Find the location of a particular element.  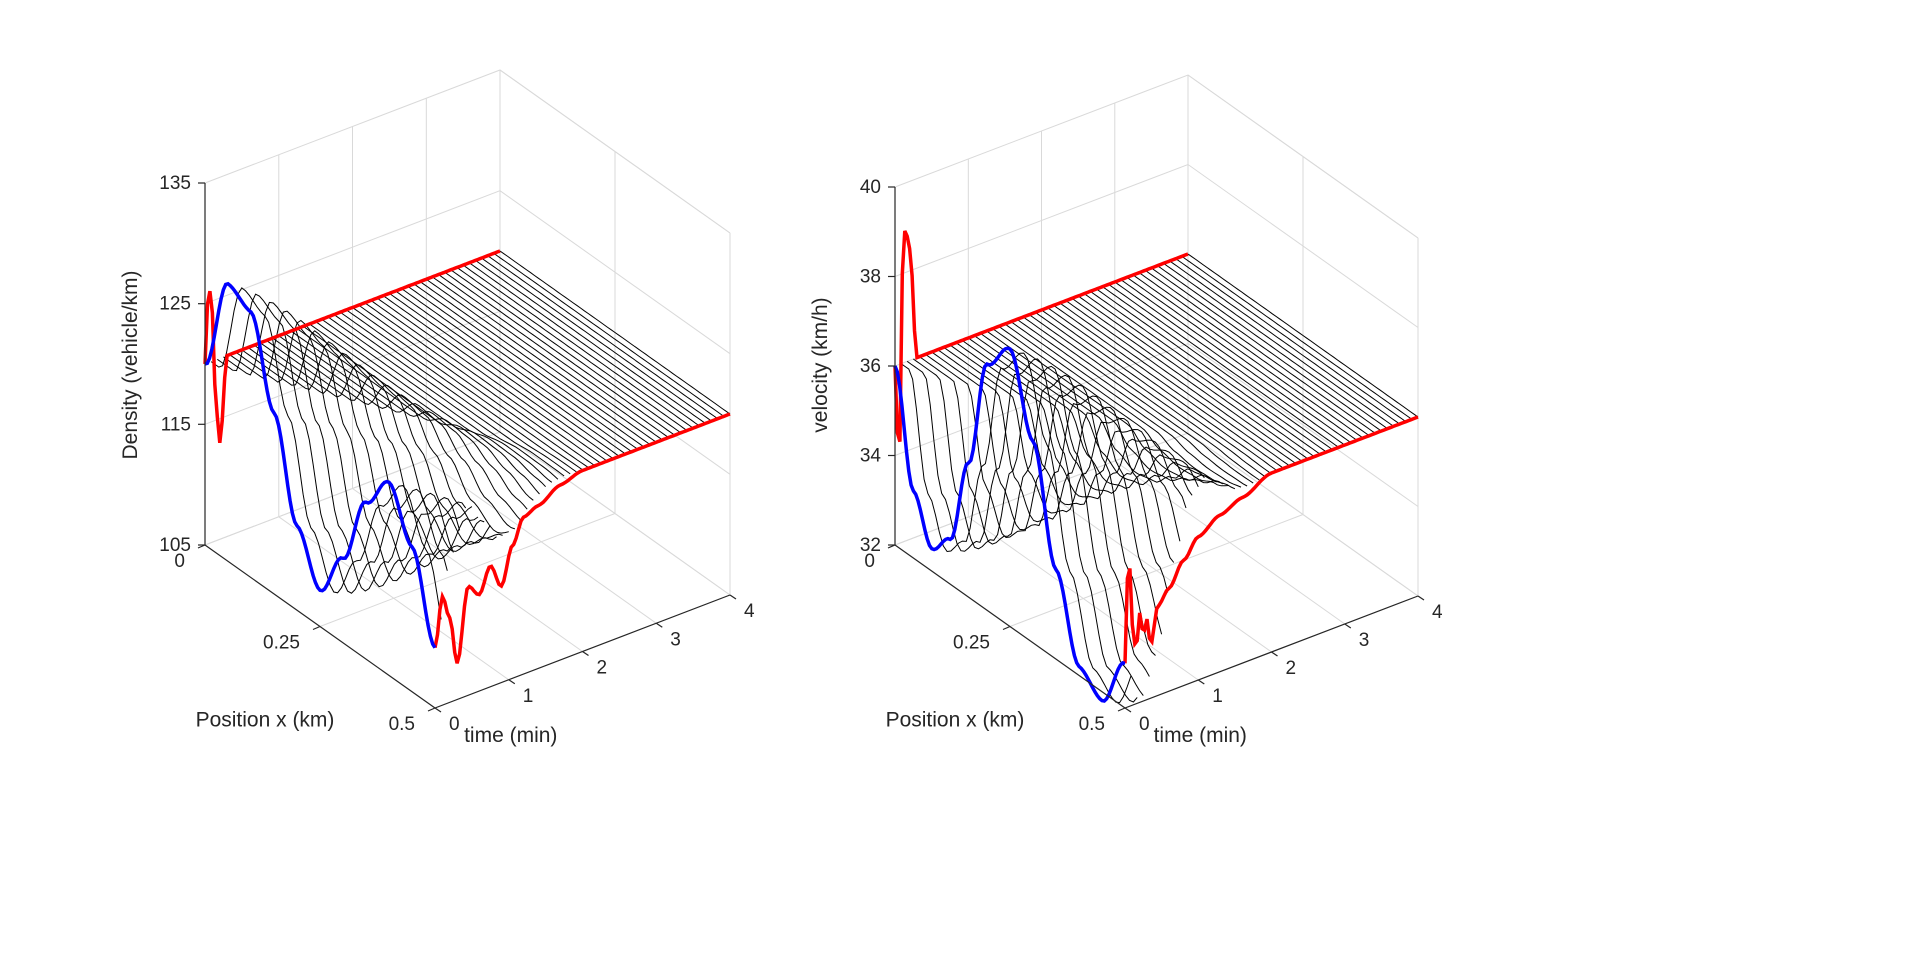

z-tick-label: 36 is located at coordinates (870, 366).